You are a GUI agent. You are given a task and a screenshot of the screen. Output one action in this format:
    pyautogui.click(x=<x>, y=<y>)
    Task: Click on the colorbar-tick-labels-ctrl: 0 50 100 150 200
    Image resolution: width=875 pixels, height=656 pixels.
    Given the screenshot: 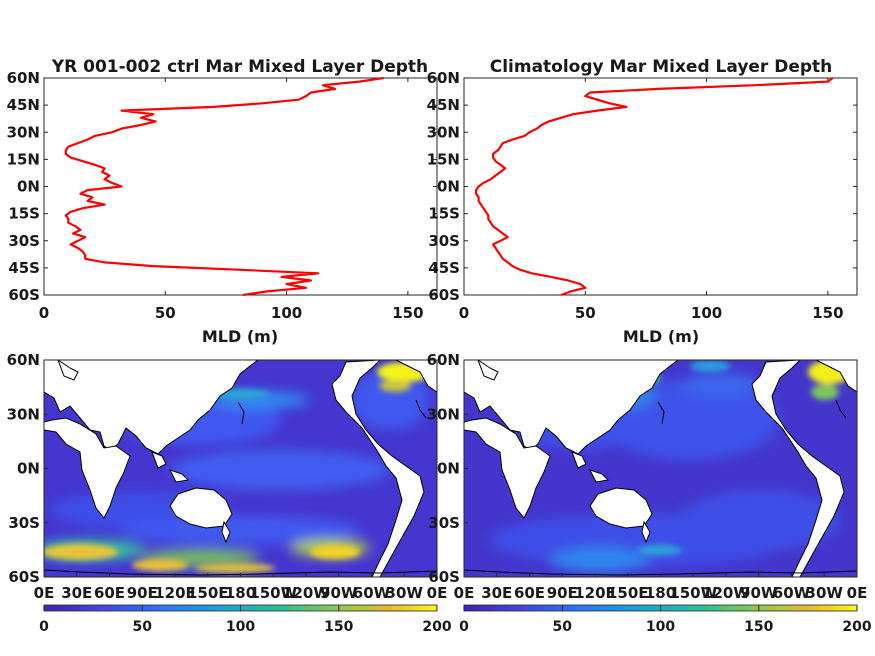 What is the action you would take?
    pyautogui.click(x=245, y=620)
    